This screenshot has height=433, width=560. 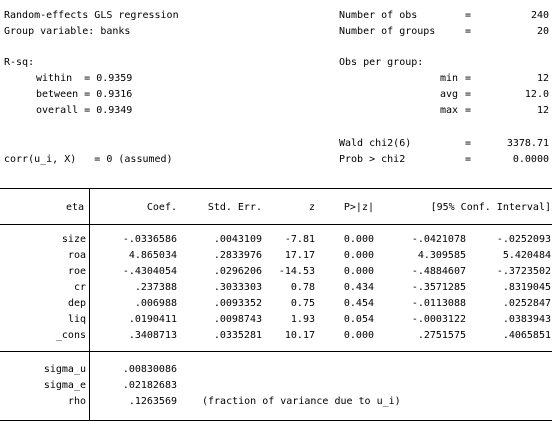 I want to click on table-column-divider, so click(x=89, y=304).